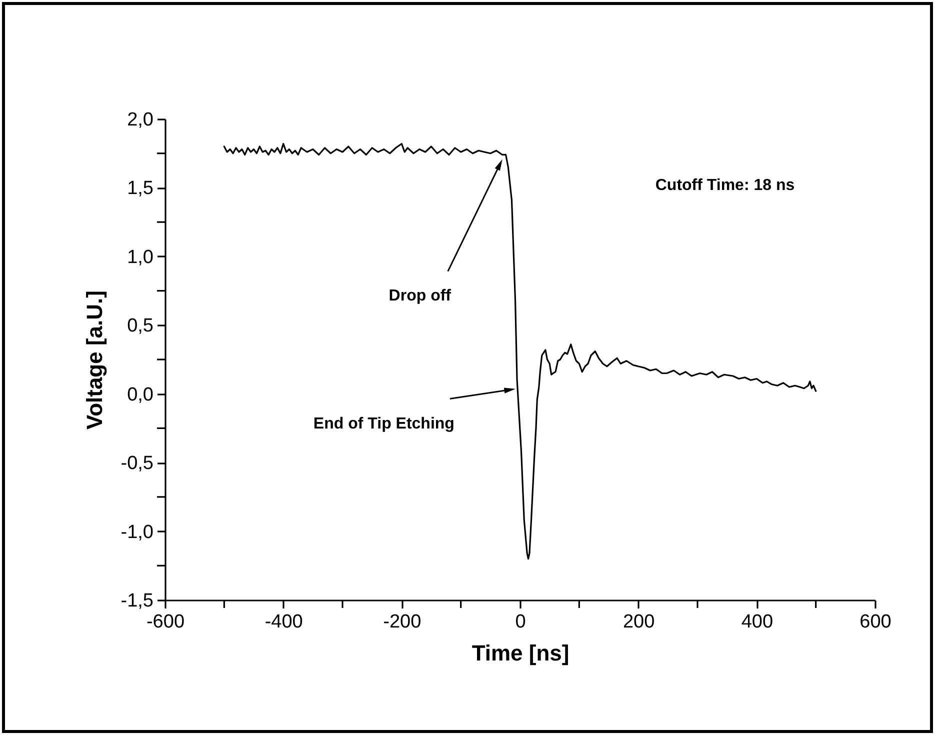 This screenshot has height=735, width=935. What do you see at coordinates (383, 424) in the screenshot?
I see `annotation: End of Tip Etching` at bounding box center [383, 424].